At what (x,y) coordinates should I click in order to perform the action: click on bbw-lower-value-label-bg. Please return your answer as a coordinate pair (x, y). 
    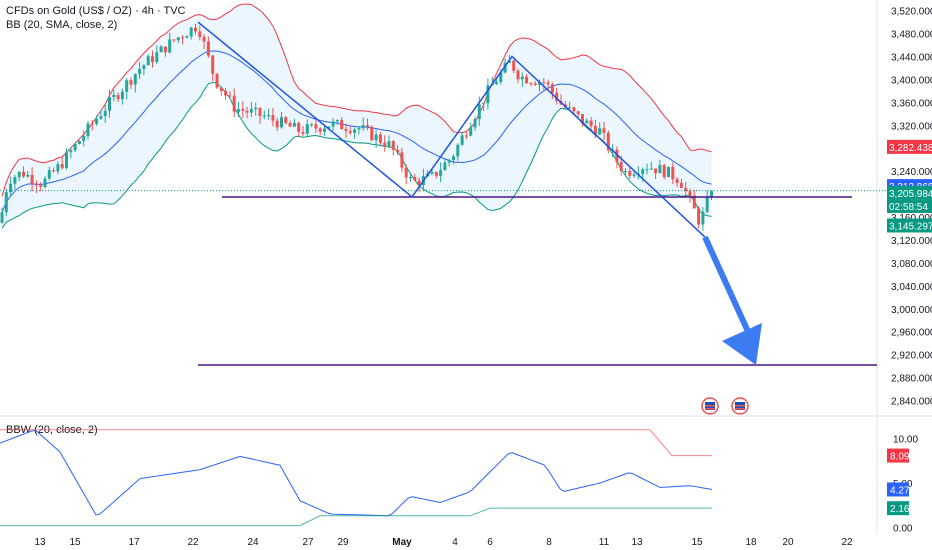
    Looking at the image, I should click on (898, 508).